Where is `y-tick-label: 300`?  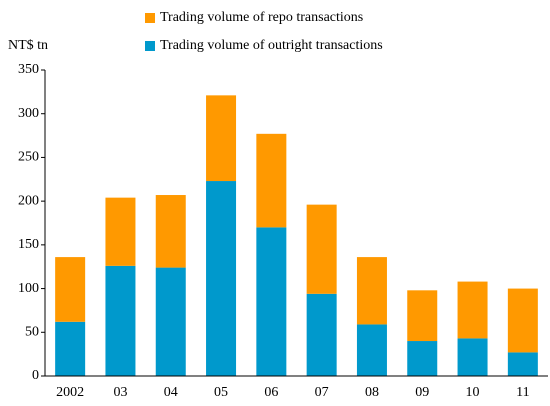
y-tick-label: 300 is located at coordinates (28, 113).